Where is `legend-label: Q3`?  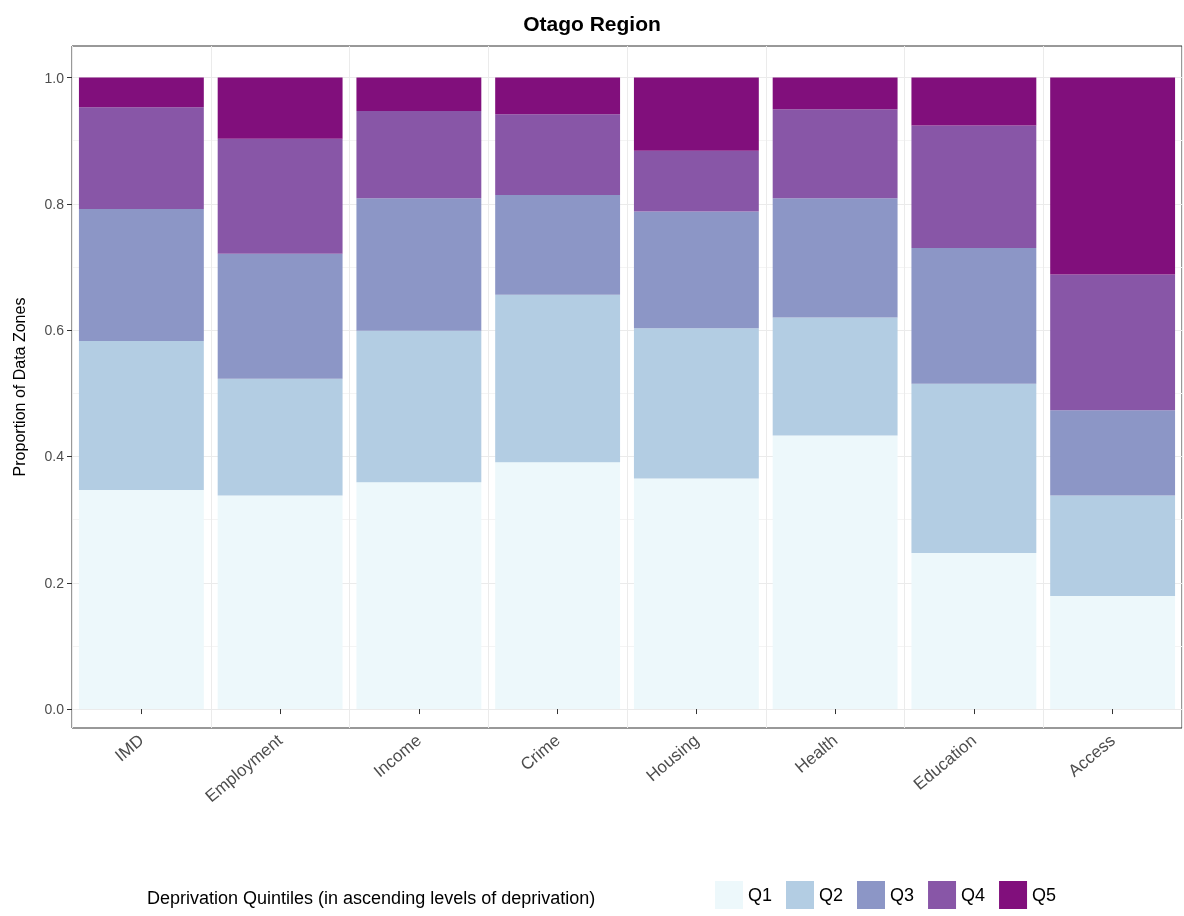
legend-label: Q3 is located at coordinates (902, 895).